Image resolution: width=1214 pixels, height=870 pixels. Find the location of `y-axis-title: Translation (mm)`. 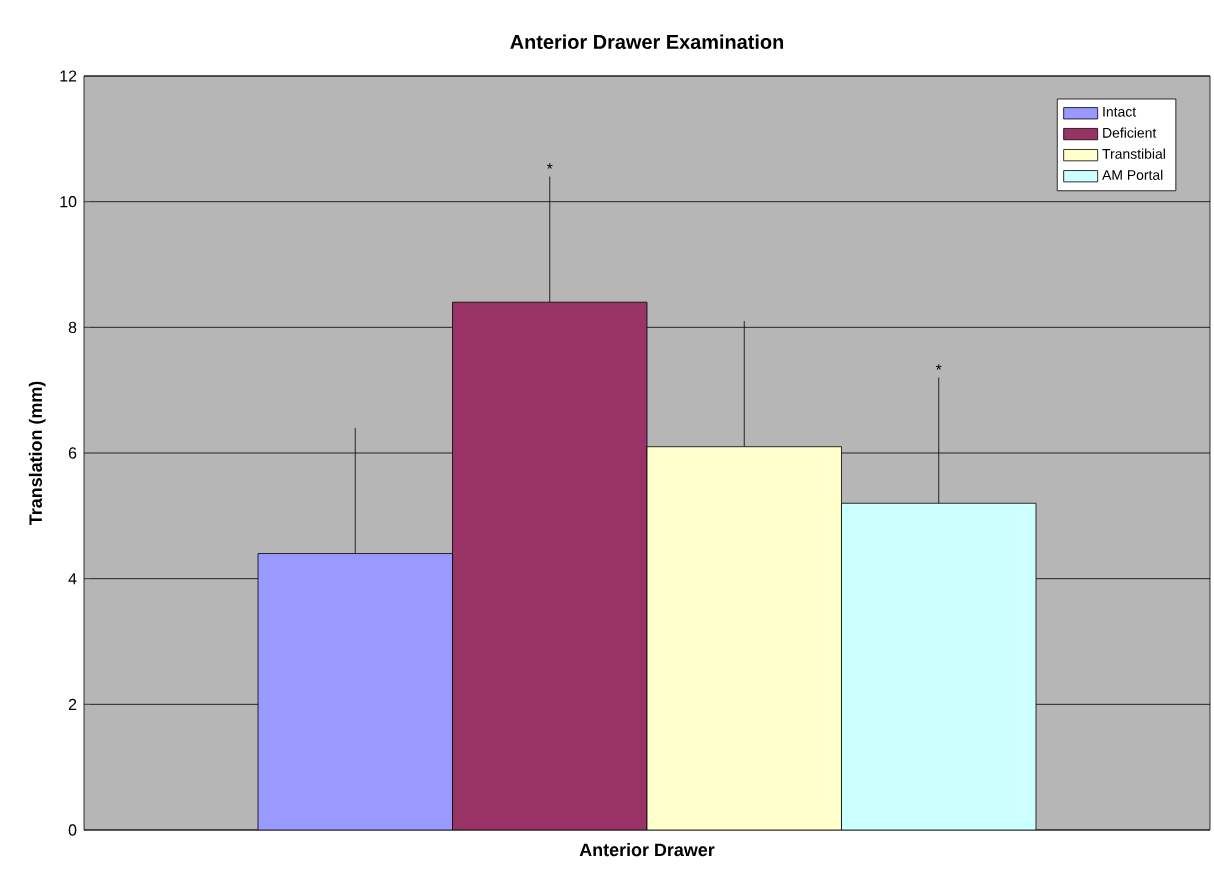

y-axis-title: Translation (mm) is located at coordinates (37, 453).